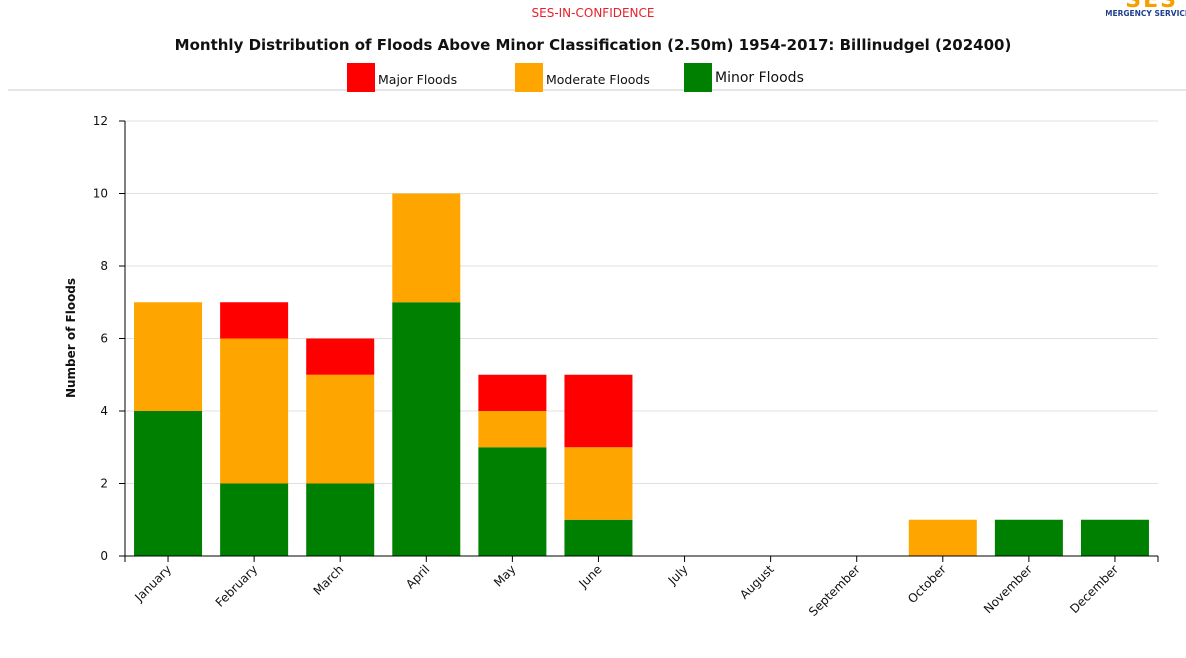 This screenshot has width=1186, height=658. I want to click on bar-major-floods-june, so click(598, 411).